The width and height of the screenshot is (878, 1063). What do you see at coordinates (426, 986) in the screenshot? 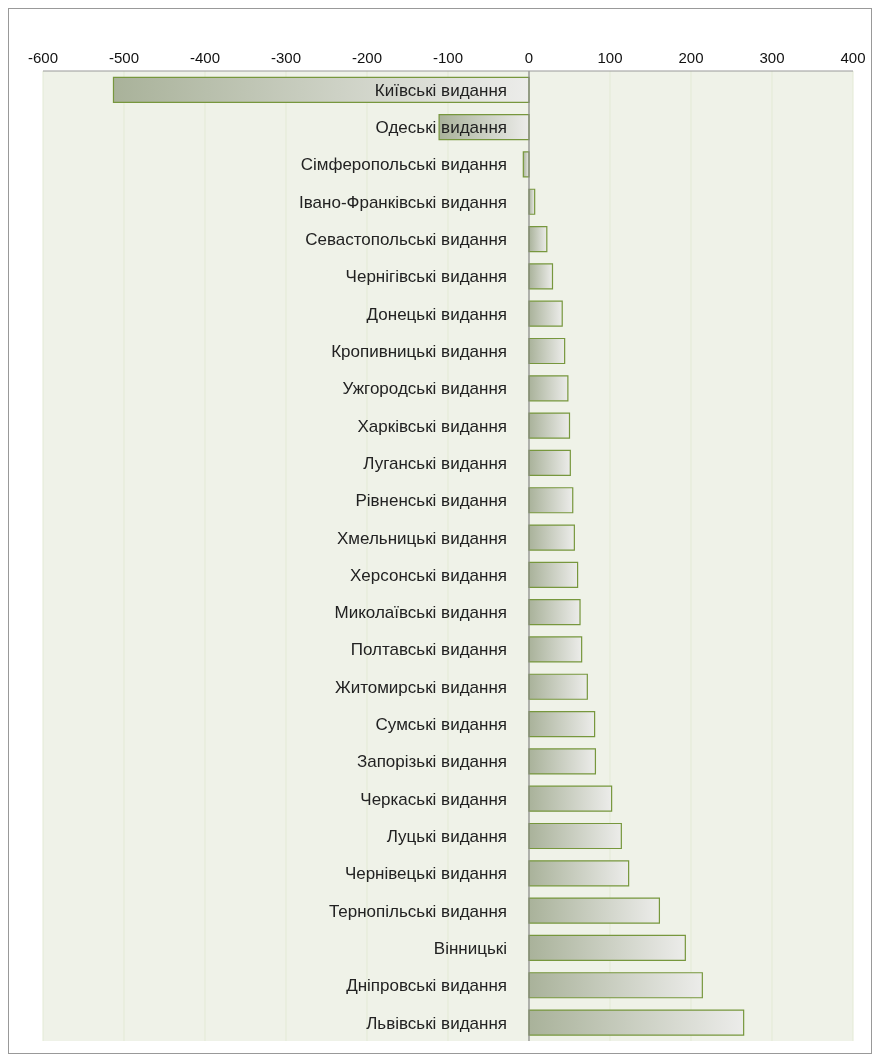
I see `y-tick-label: Дніпровські видання` at bounding box center [426, 986].